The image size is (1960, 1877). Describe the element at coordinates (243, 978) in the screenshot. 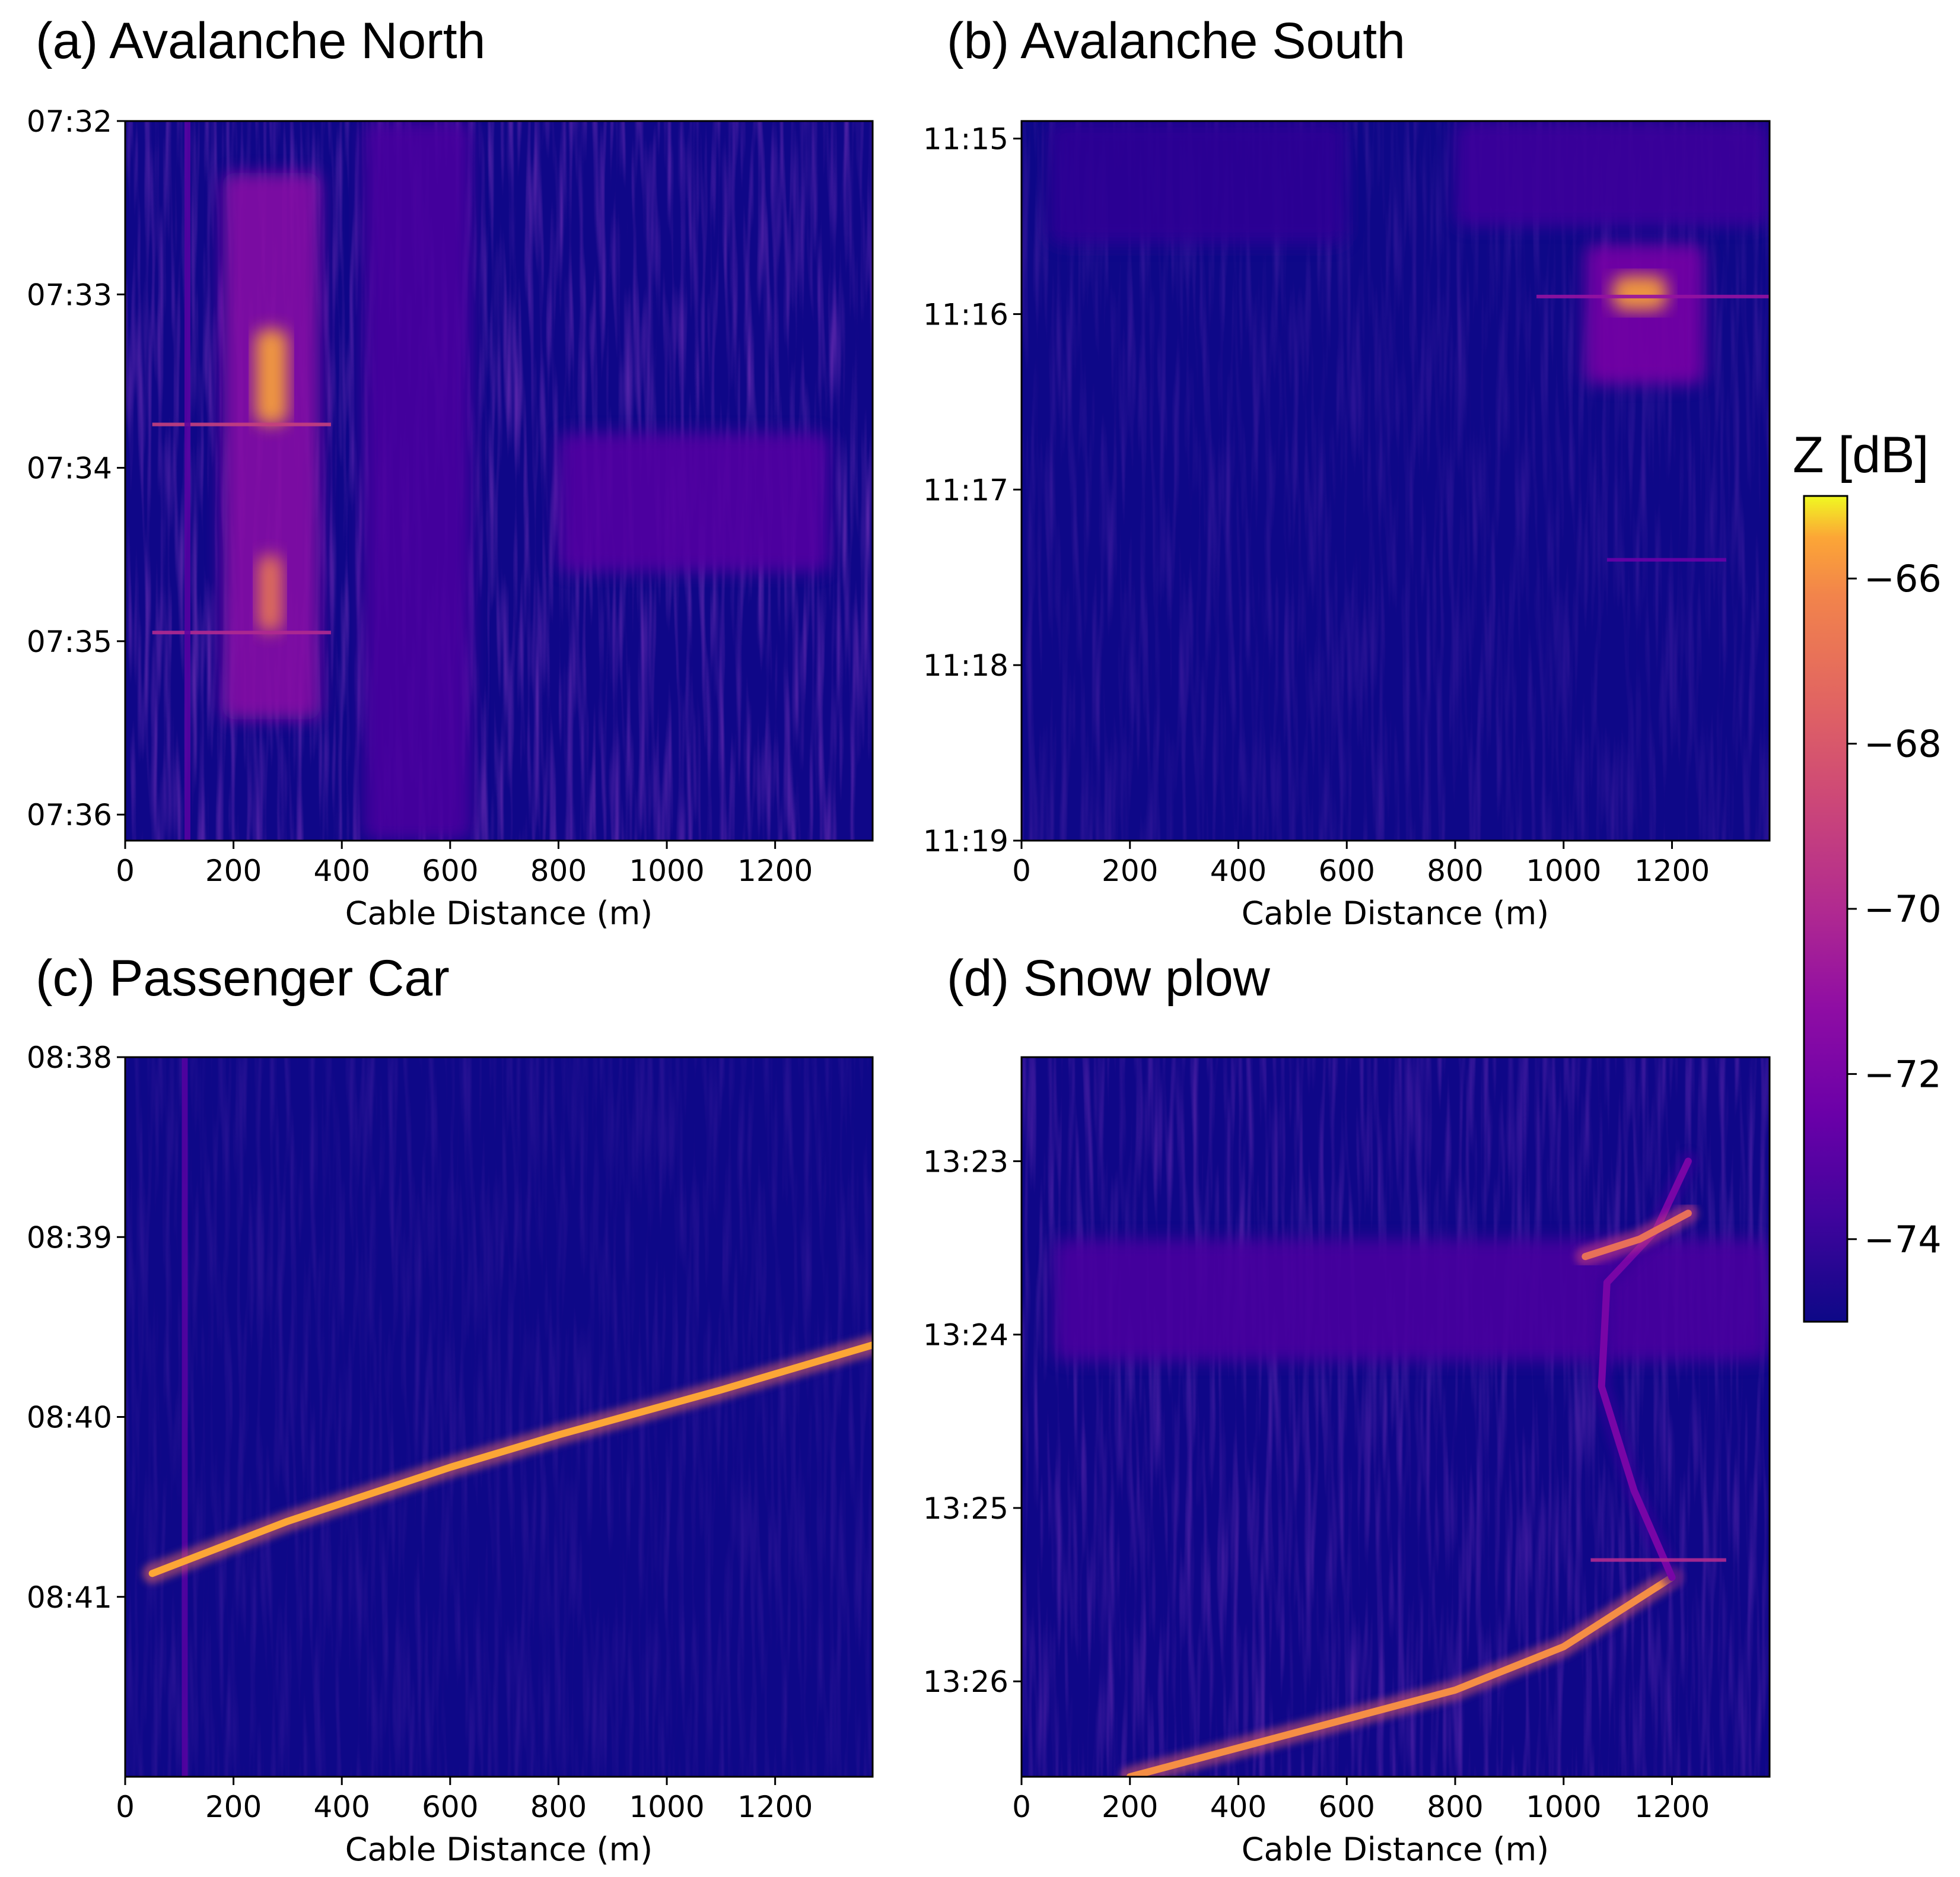

I see `panel-title-c: (c) Passenger Car` at that location.